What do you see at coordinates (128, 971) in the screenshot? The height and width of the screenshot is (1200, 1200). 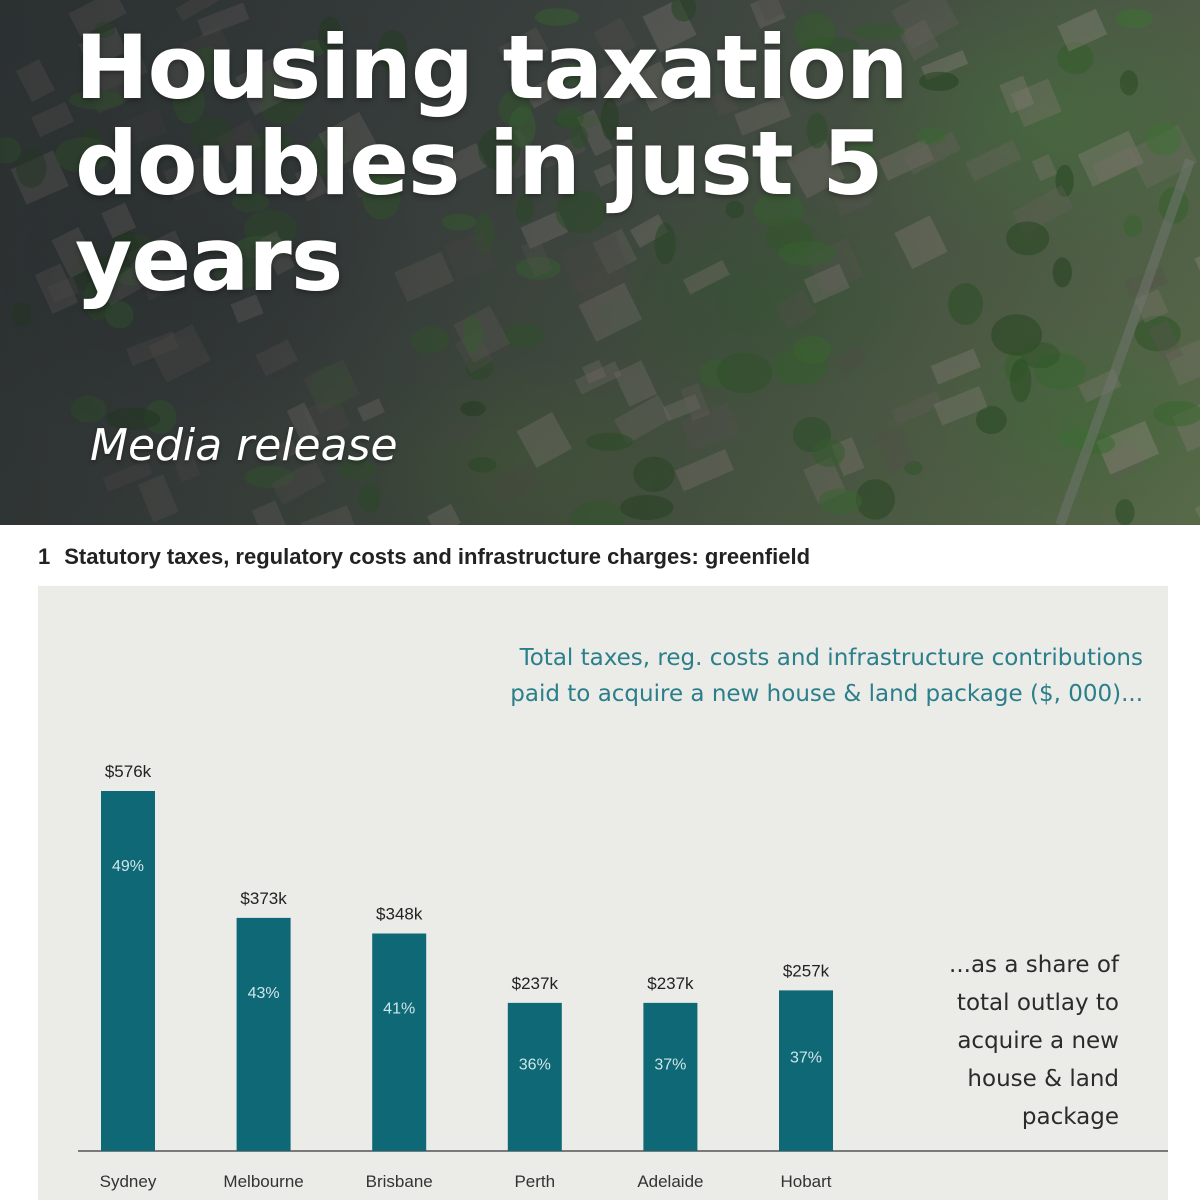 I see `bar-sydney` at bounding box center [128, 971].